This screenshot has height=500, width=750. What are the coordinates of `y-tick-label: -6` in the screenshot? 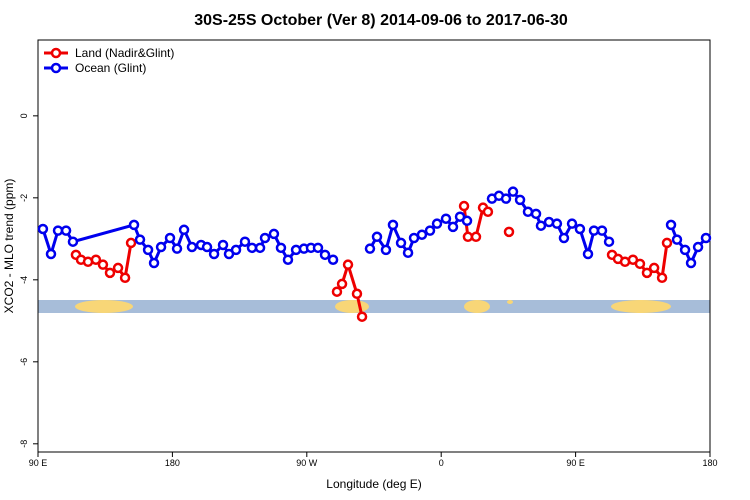 It's located at (24, 362).